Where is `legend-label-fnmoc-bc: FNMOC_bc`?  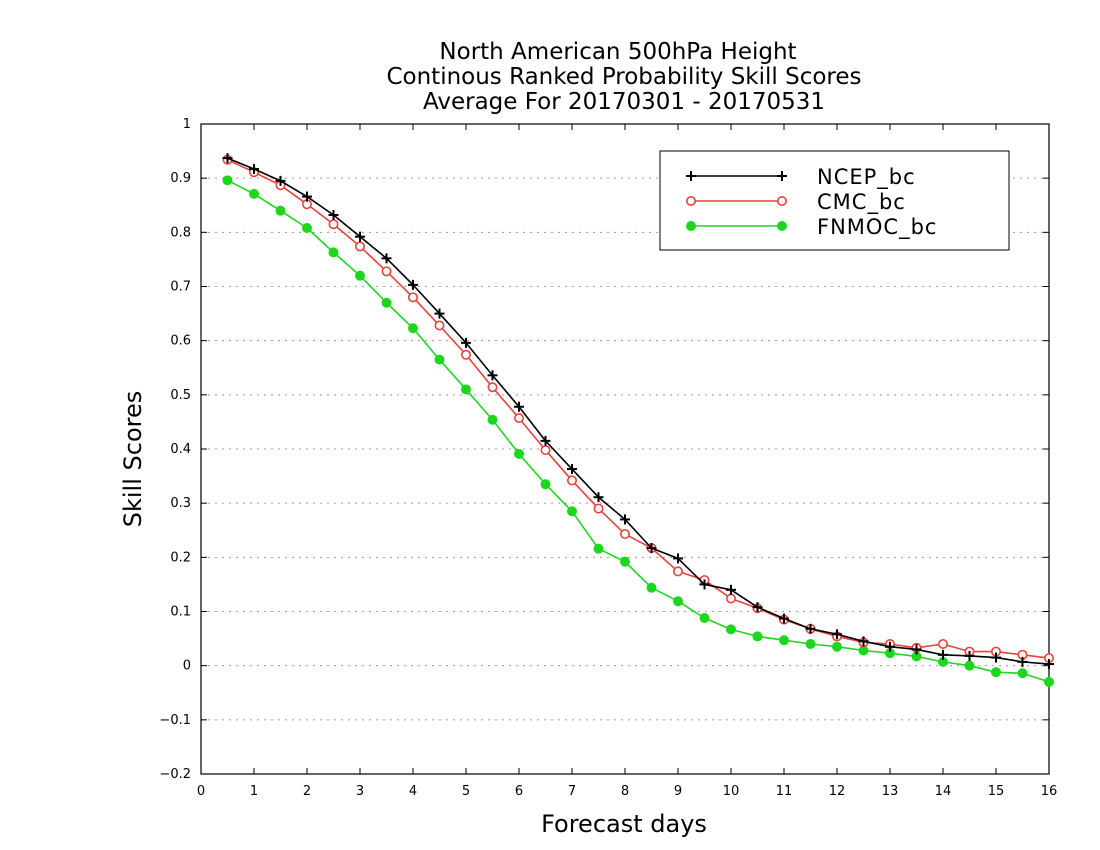 legend-label-fnmoc-bc: FNMOC_bc is located at coordinates (877, 227).